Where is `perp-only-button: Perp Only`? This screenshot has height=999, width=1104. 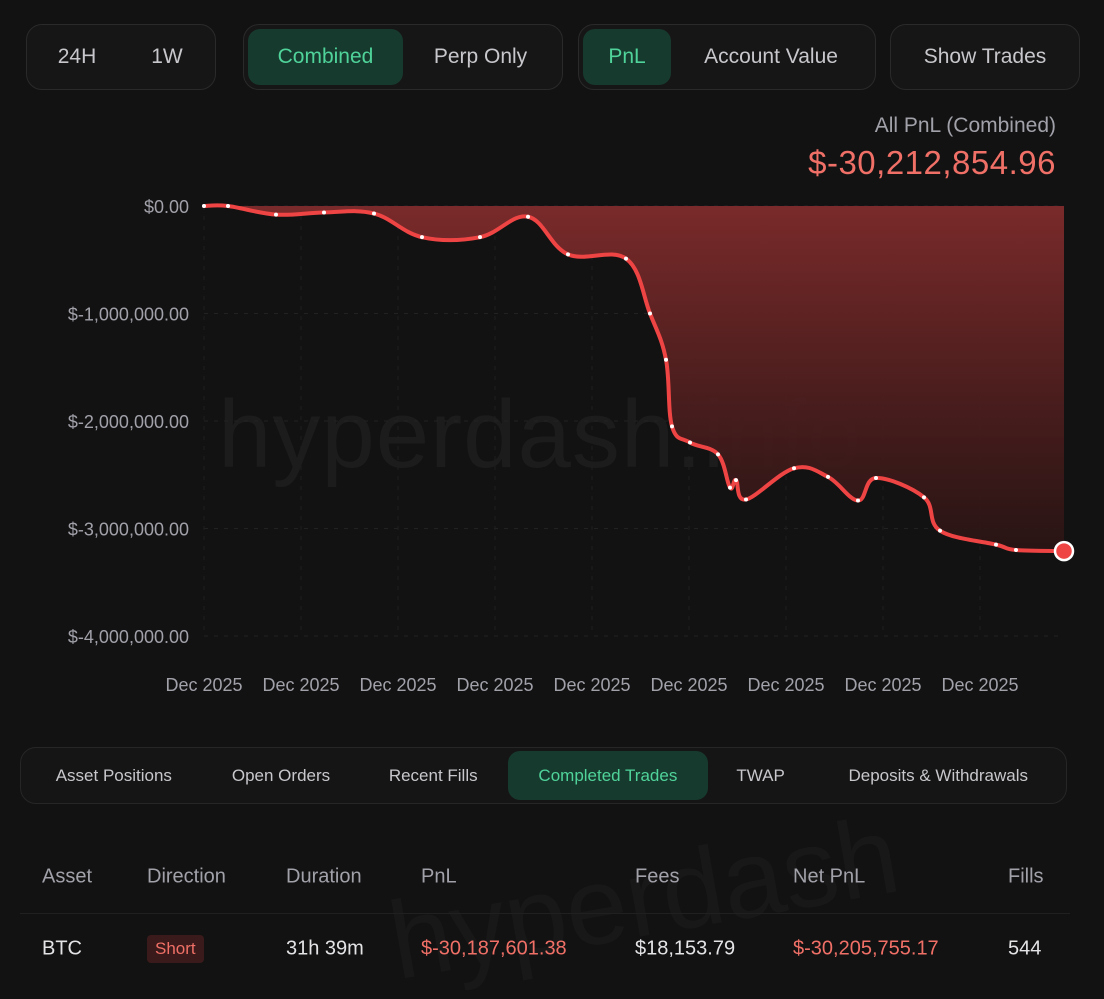 perp-only-button: Perp Only is located at coordinates (480, 56).